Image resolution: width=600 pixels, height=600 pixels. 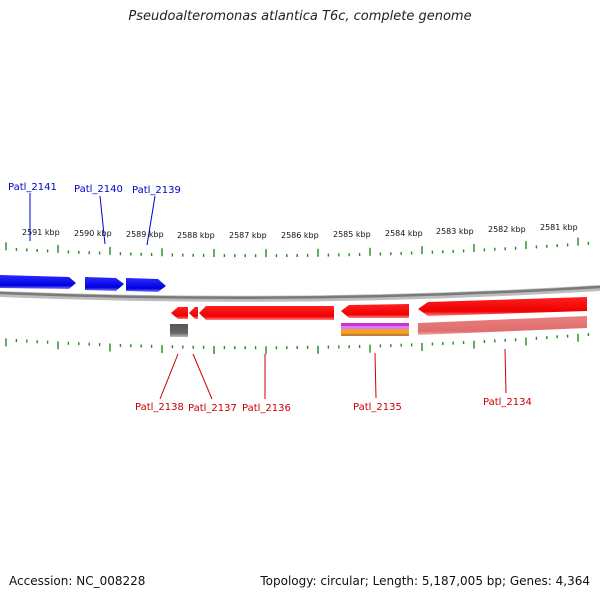 I want to click on scale-label: 2588 kbp, so click(x=196, y=235).